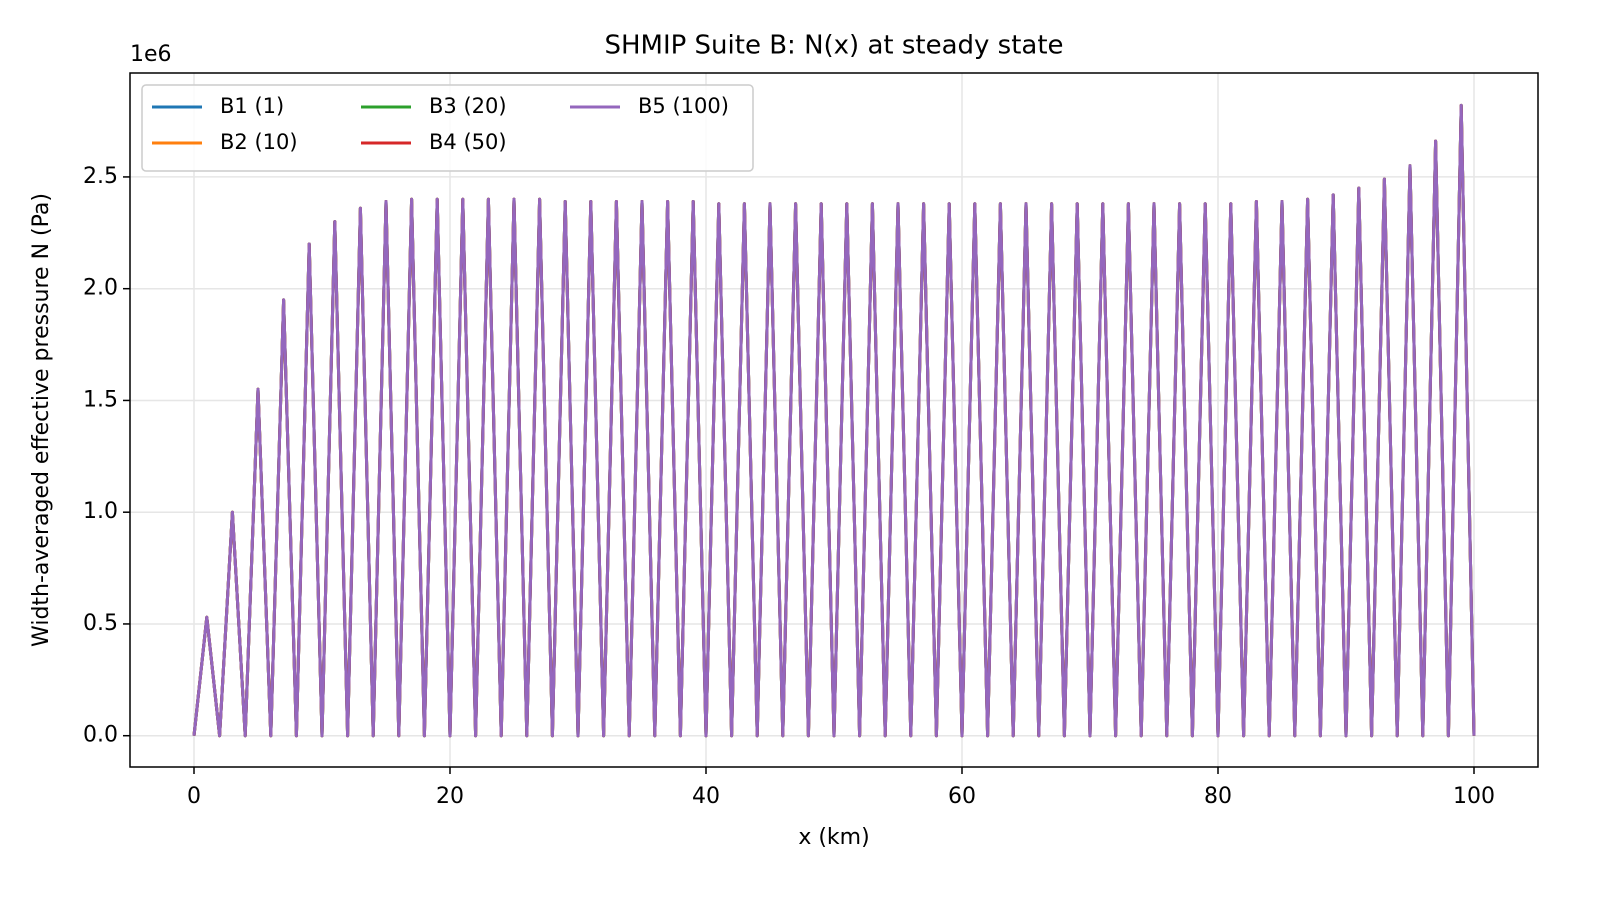 This screenshot has height=900, width=1600. I want to click on y-tick-label: 0.0, so click(100, 735).